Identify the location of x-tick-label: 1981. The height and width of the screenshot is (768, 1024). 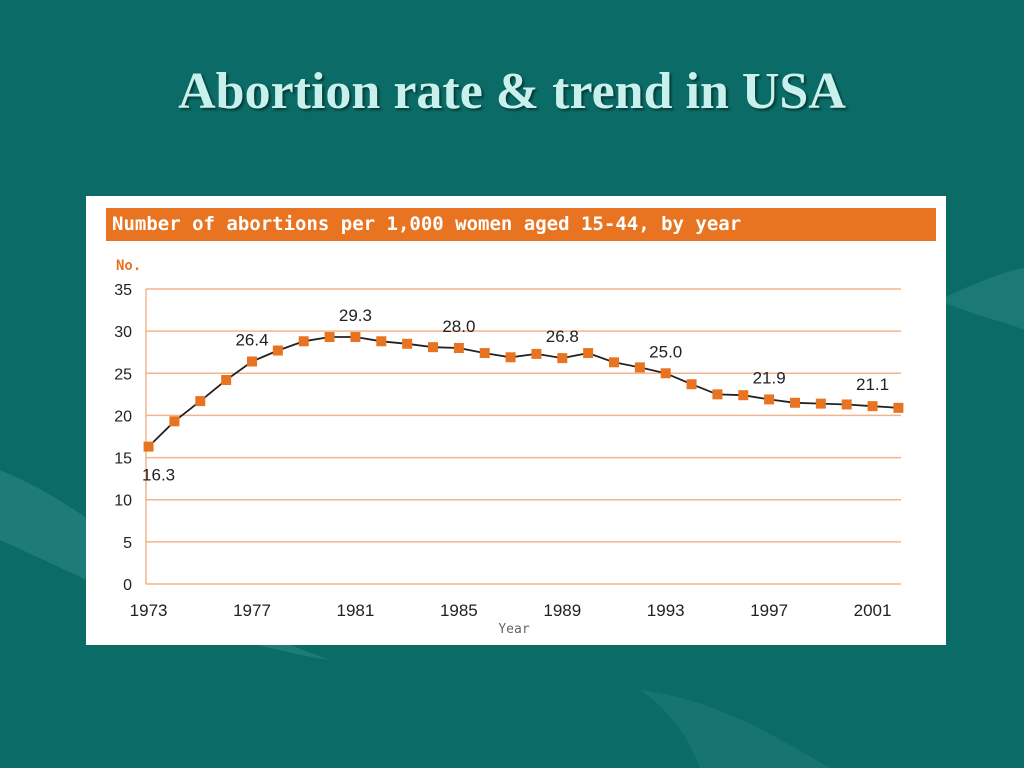
(356, 610).